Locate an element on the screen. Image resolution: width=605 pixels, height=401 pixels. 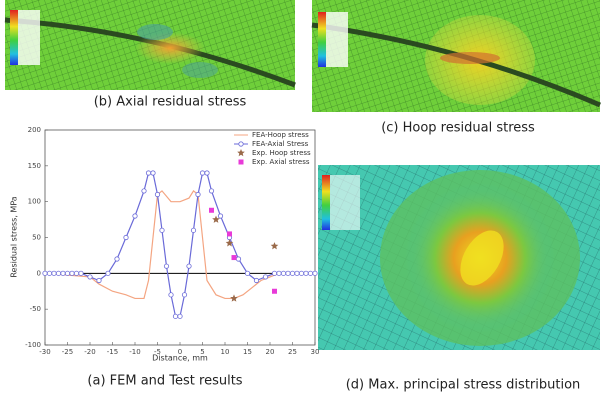
caption-b: (b) Axial residual stress is located at coordinates (170, 102).